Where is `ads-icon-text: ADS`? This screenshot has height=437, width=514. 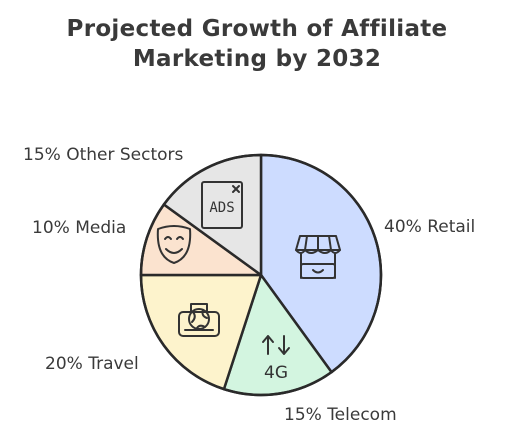
ads-icon-text: ADS is located at coordinates (221, 208).